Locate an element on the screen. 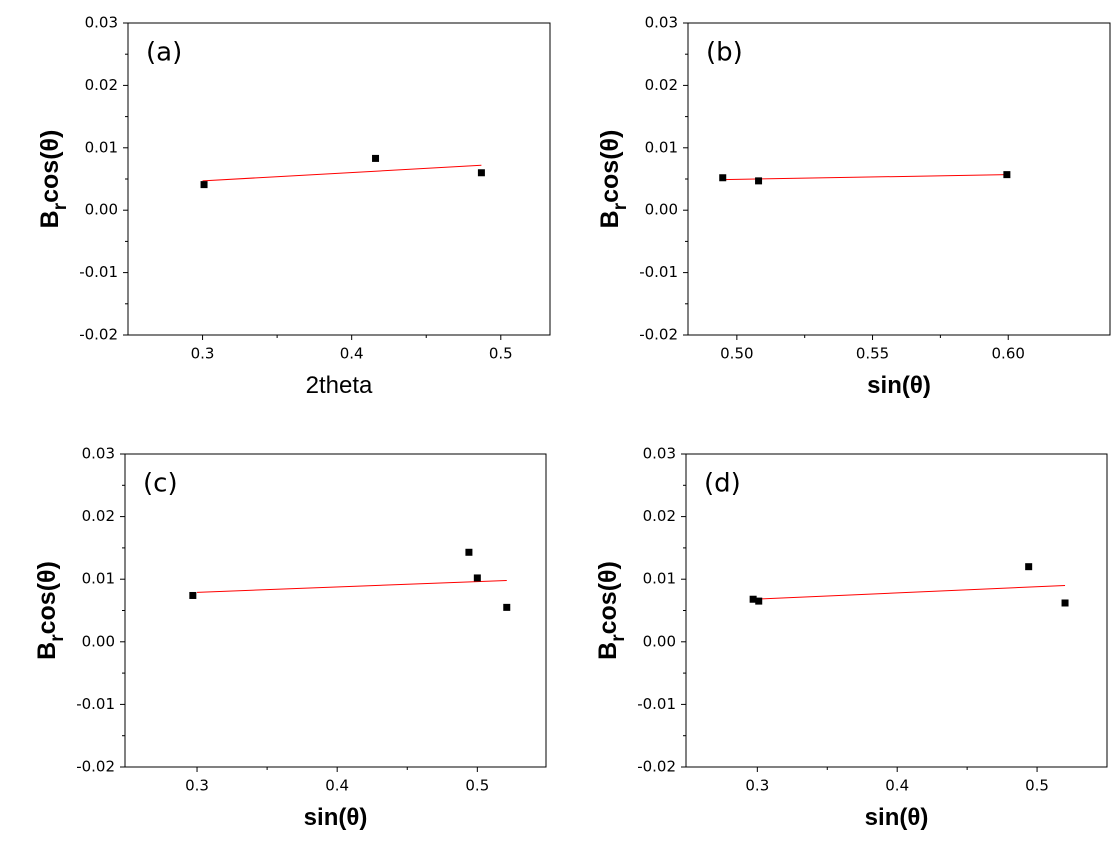  panel-label: (a) is located at coordinates (164, 53).